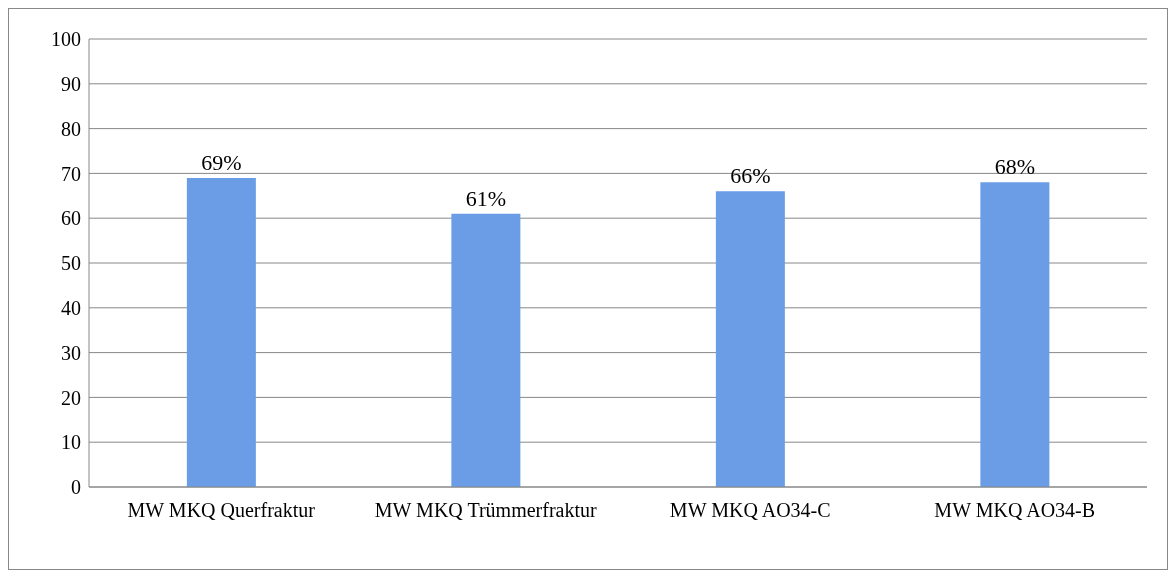  What do you see at coordinates (486, 198) in the screenshot?
I see `data-label: 61%` at bounding box center [486, 198].